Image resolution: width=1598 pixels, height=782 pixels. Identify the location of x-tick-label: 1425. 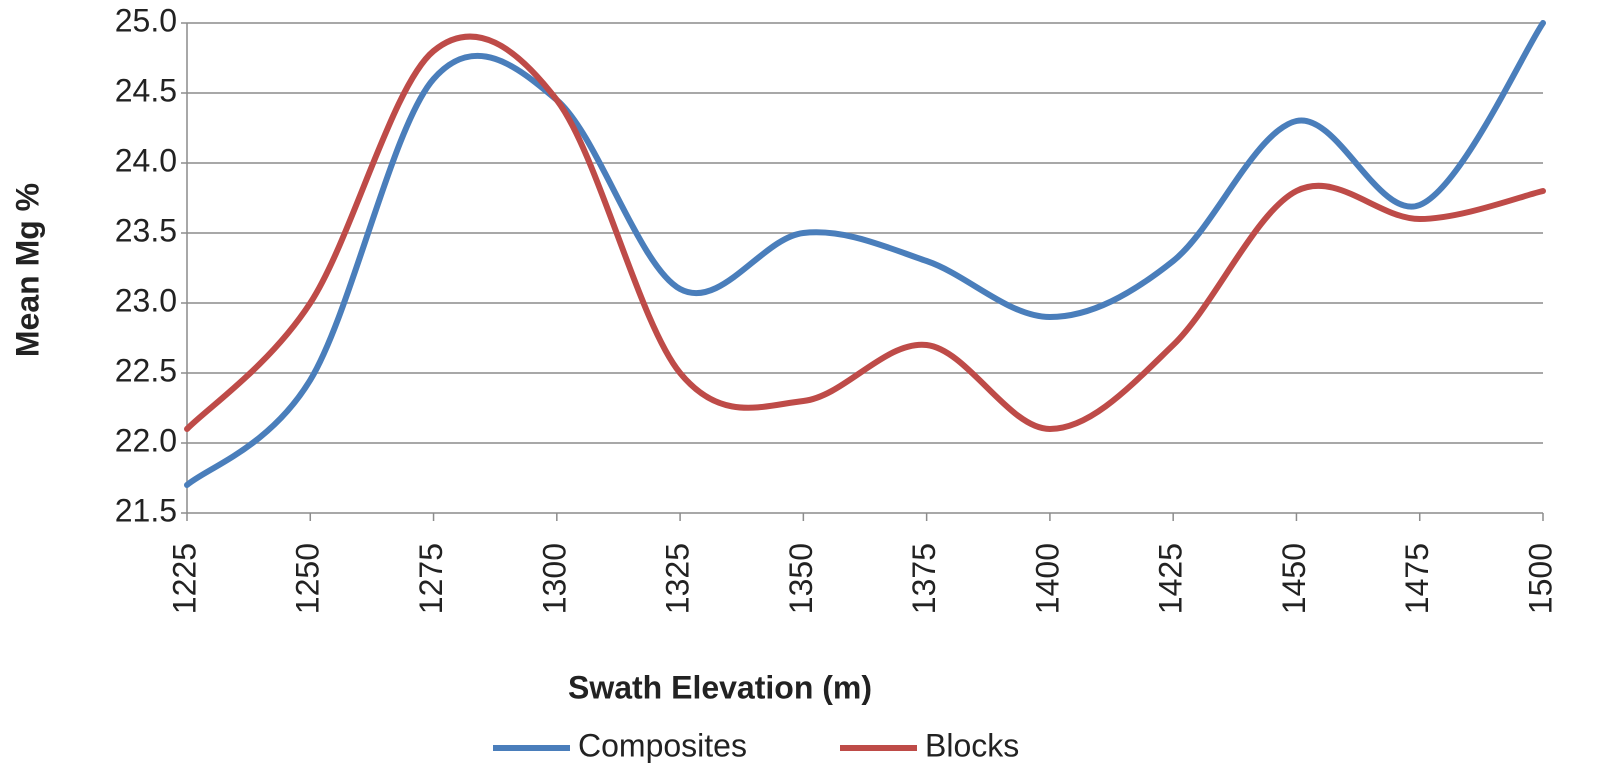
(1171, 578).